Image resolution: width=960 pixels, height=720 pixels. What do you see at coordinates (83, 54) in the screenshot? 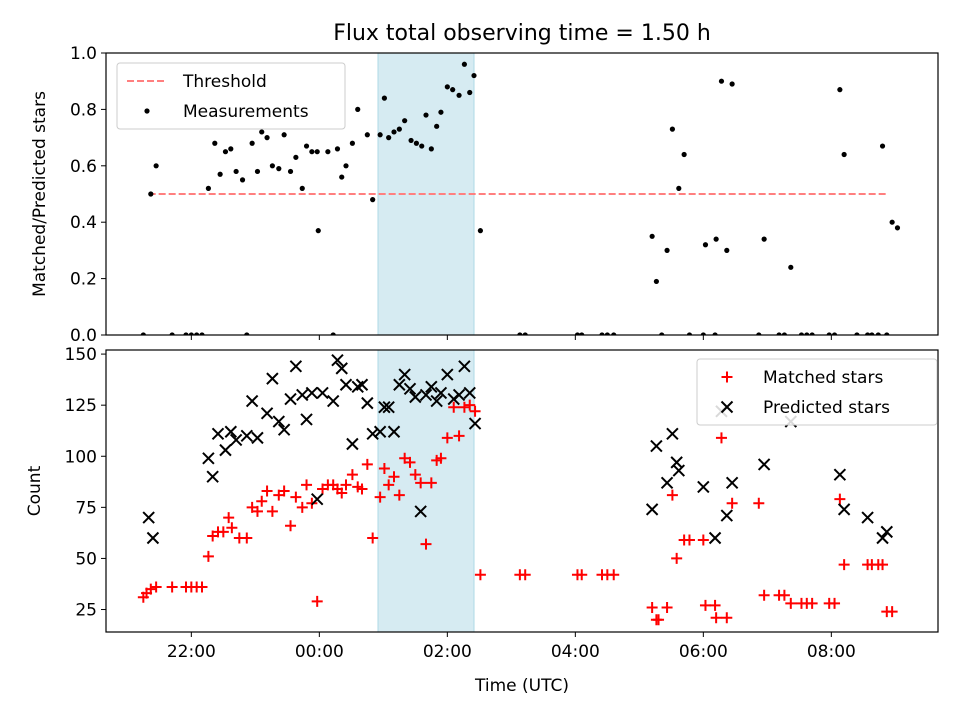
I see `y-tick-label: 1.0` at bounding box center [83, 54].